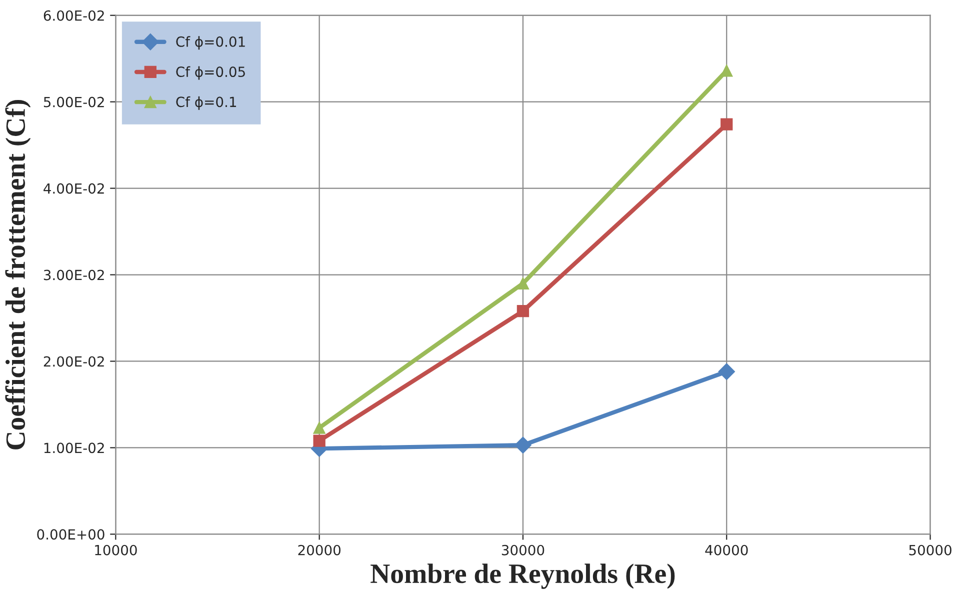 This screenshot has height=614, width=964. What do you see at coordinates (74, 15) in the screenshot?
I see `y-tick-label: 6.00E-02` at bounding box center [74, 15].